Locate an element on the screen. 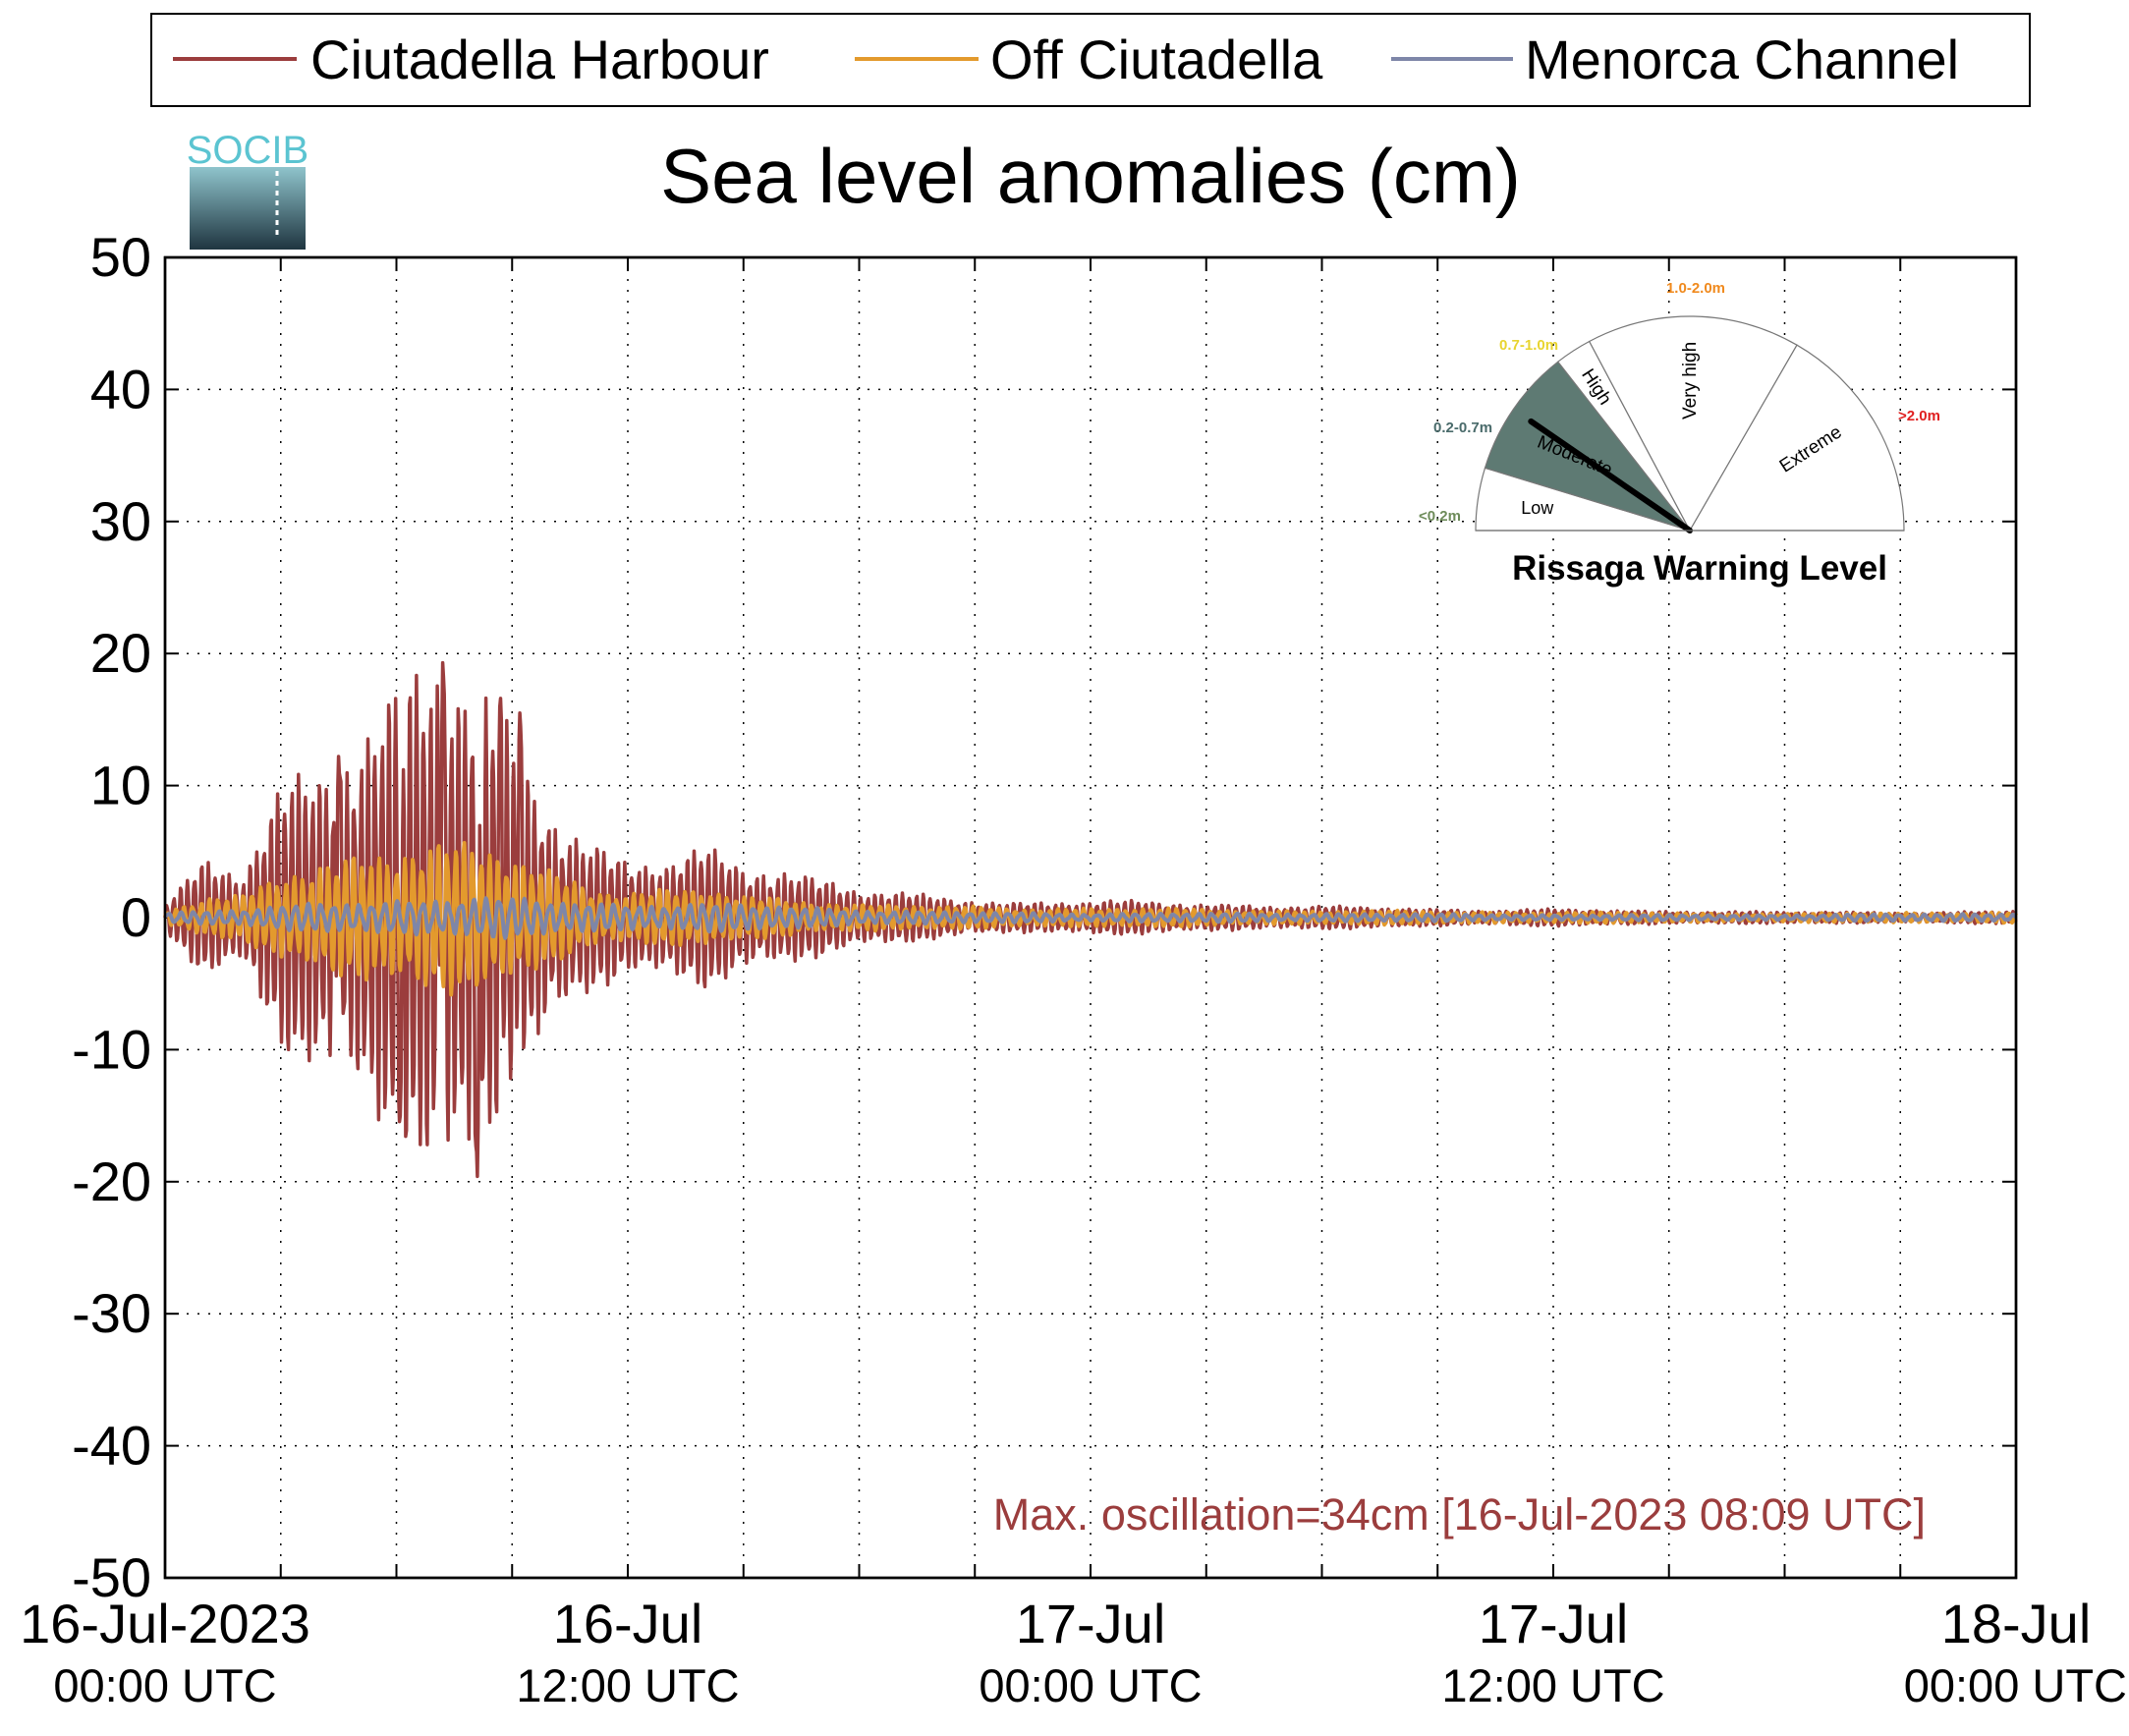 This screenshot has height=1736, width=2129. y-tick-label: 0 is located at coordinates (136, 917).